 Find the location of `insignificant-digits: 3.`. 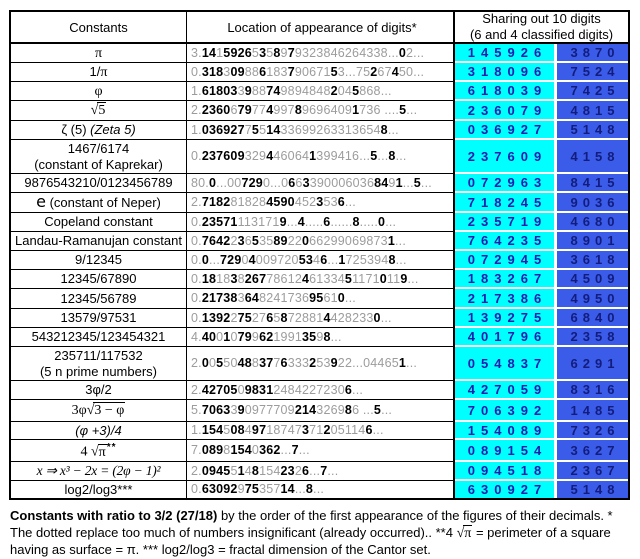

insignificant-digits: 3. is located at coordinates (196, 52).